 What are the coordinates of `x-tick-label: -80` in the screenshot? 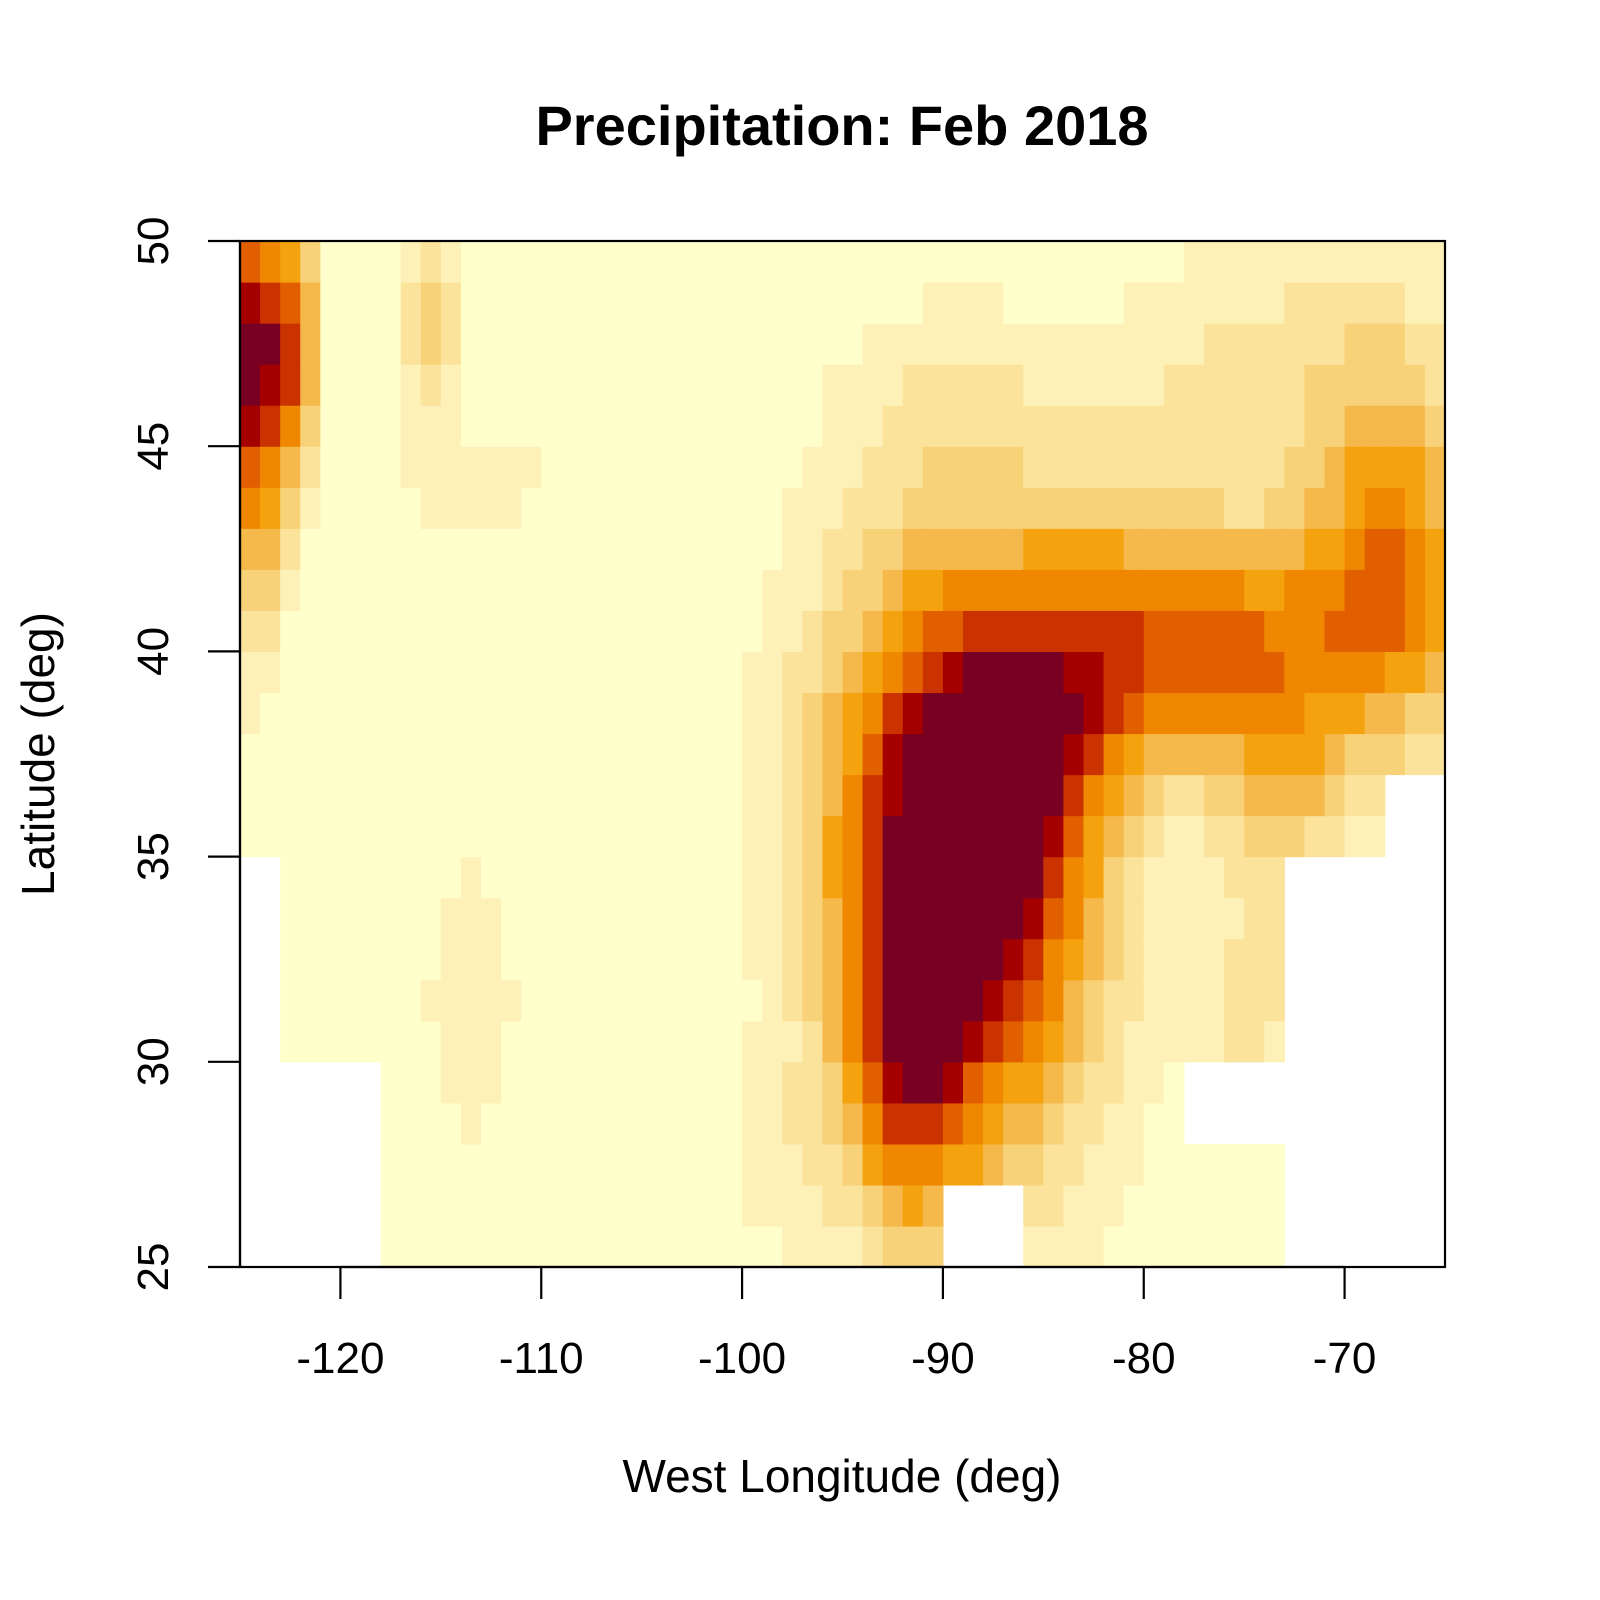 It's located at (1144, 1358).